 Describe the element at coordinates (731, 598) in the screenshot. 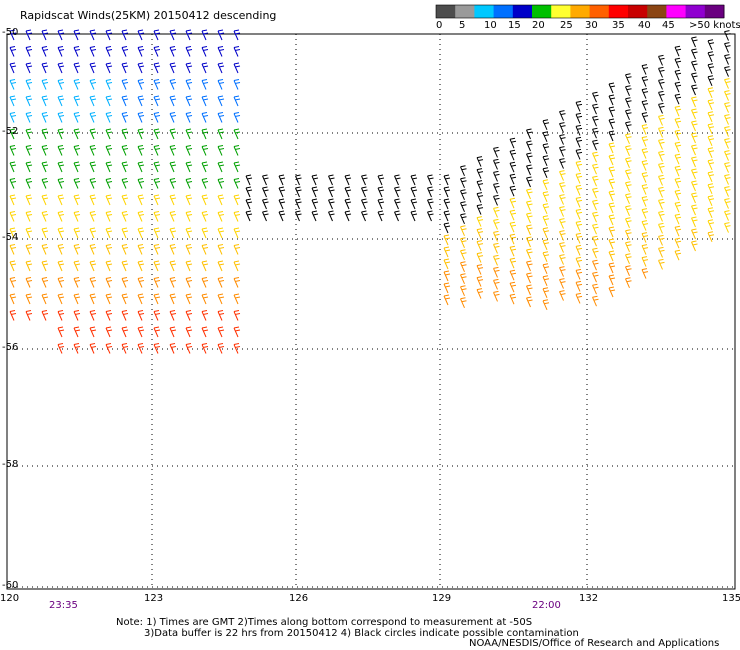

I see `lon-label: 135` at that location.